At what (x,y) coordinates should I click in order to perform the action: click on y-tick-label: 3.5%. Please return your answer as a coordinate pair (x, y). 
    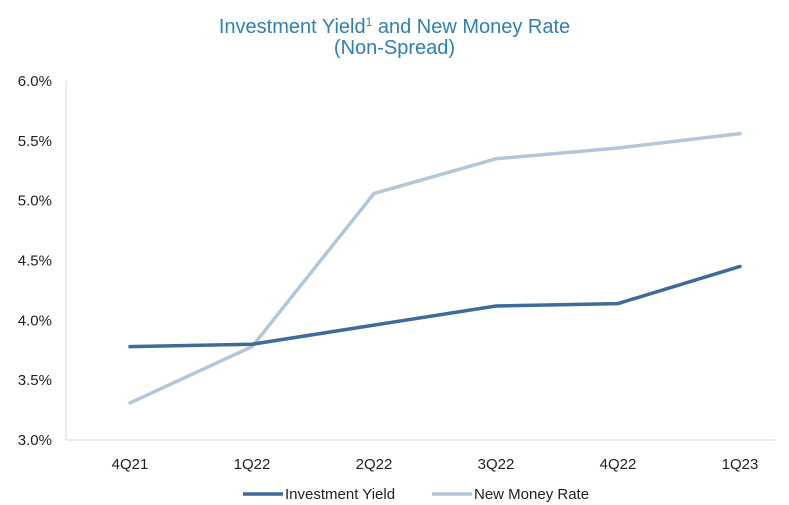
    Looking at the image, I should click on (35, 380).